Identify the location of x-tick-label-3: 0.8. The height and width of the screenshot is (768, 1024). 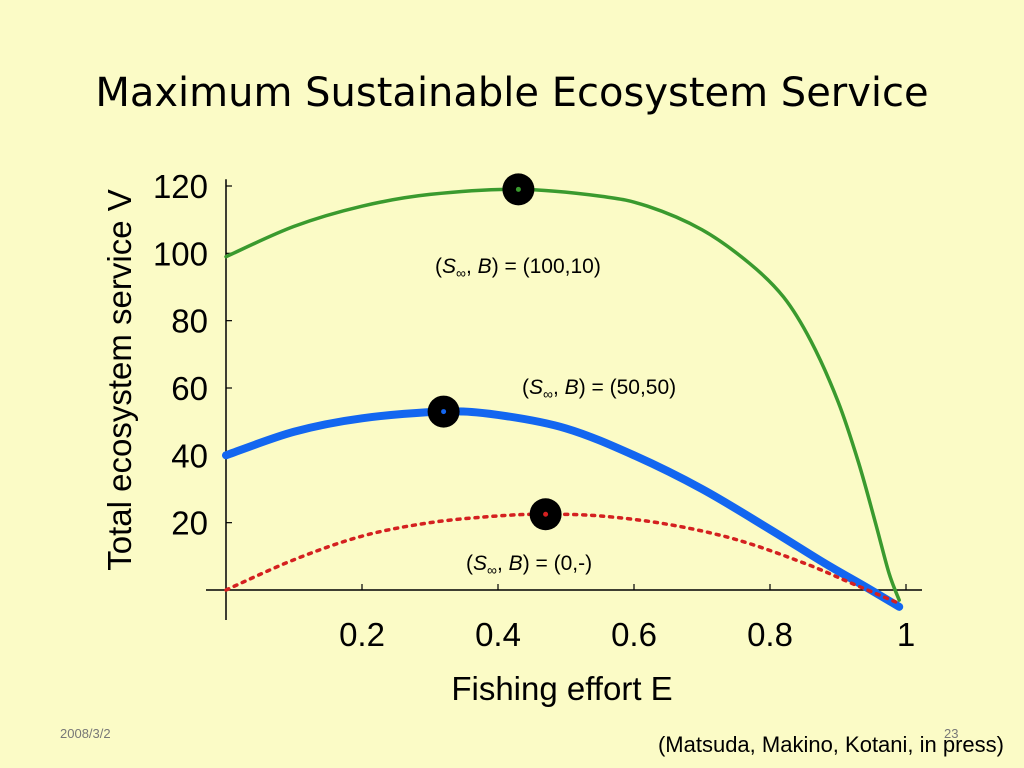
(770, 634).